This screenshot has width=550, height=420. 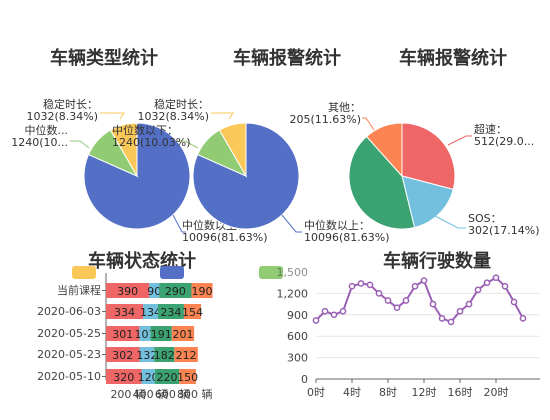 What do you see at coordinates (337, 225) in the screenshot?
I see `pie1-label-0: 中位数以上：` at bounding box center [337, 225].